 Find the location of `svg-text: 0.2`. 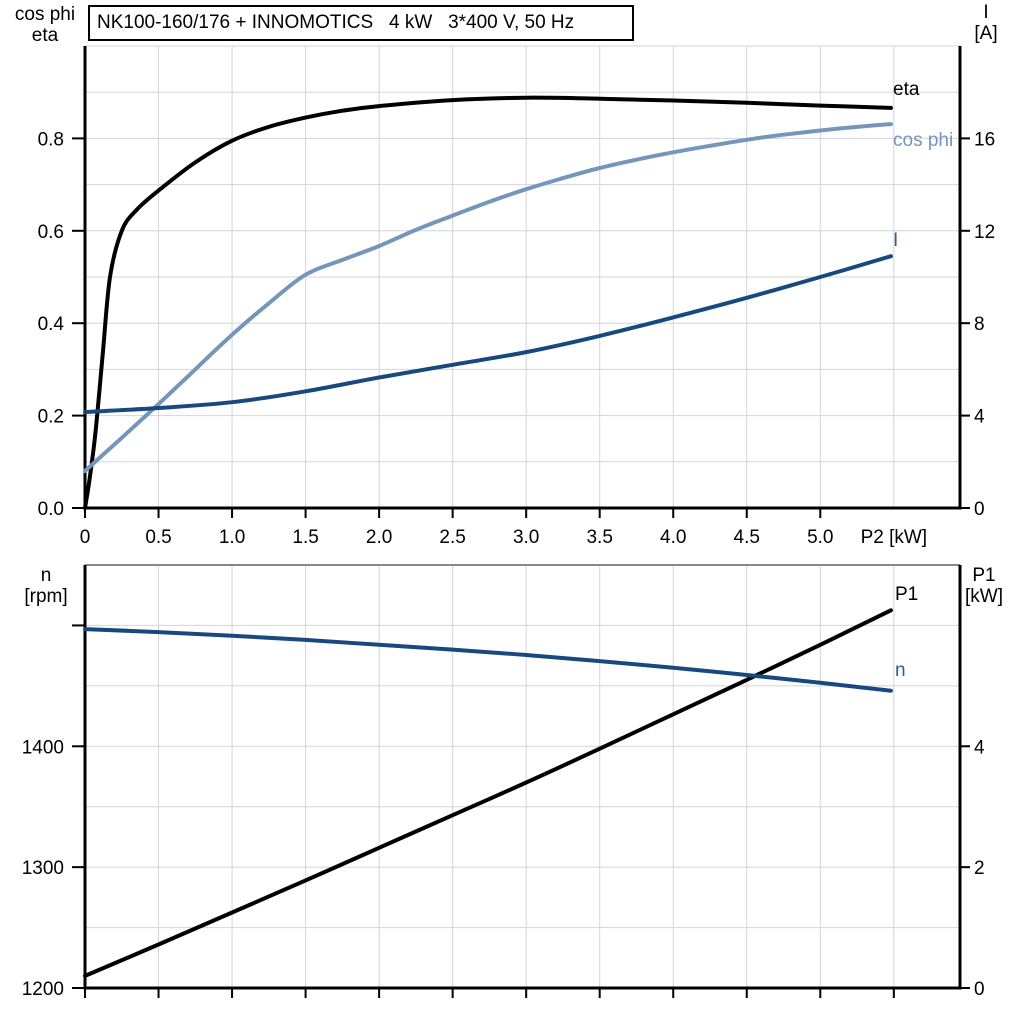

svg-text: 0.2 is located at coordinates (51, 417).